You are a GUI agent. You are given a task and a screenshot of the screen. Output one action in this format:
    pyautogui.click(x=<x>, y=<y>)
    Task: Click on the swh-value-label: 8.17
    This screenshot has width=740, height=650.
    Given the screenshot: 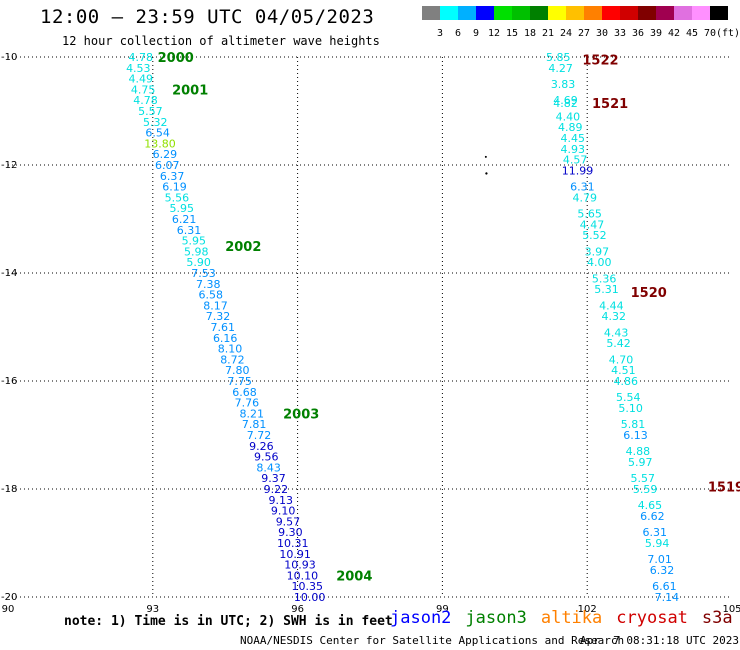 What is the action you would take?
    pyautogui.click(x=215, y=305)
    